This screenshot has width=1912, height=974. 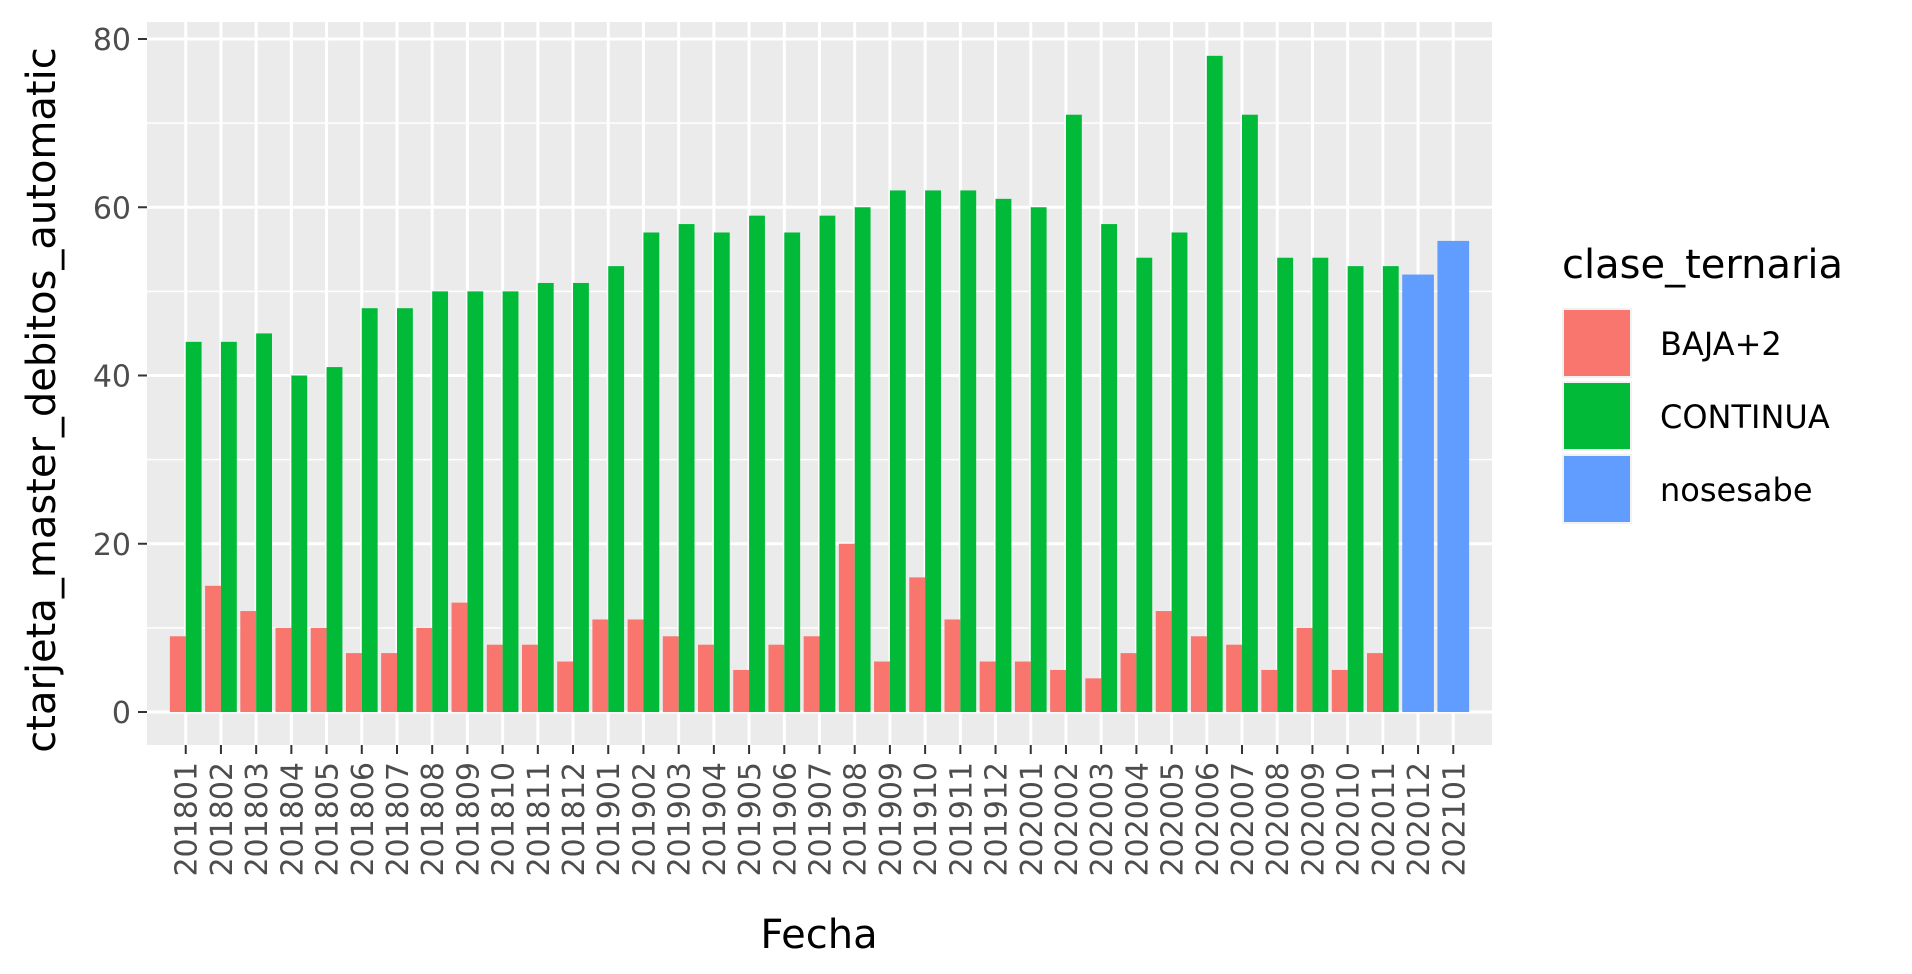 What do you see at coordinates (42, 399) in the screenshot?
I see `y-axis-title: ctarjeta_master_debitos_automatic` at bounding box center [42, 399].